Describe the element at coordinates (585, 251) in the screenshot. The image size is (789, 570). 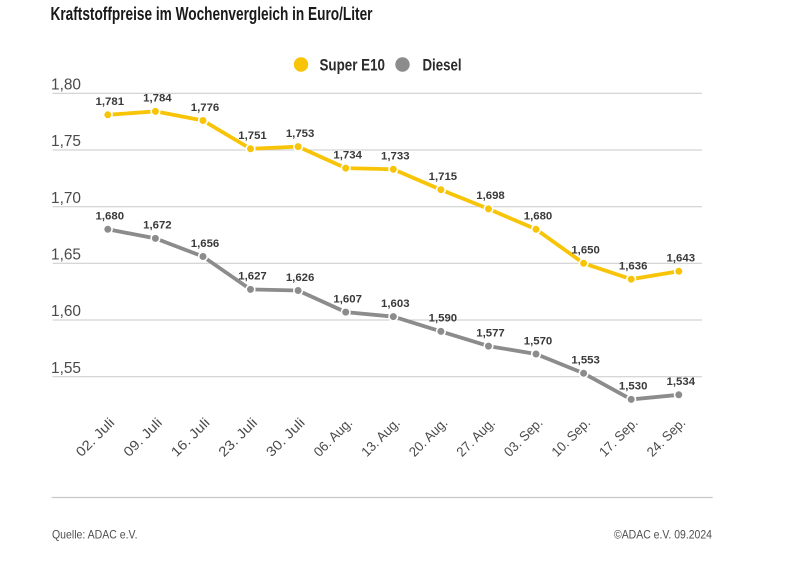
I see `svg-text: 1,650` at that location.